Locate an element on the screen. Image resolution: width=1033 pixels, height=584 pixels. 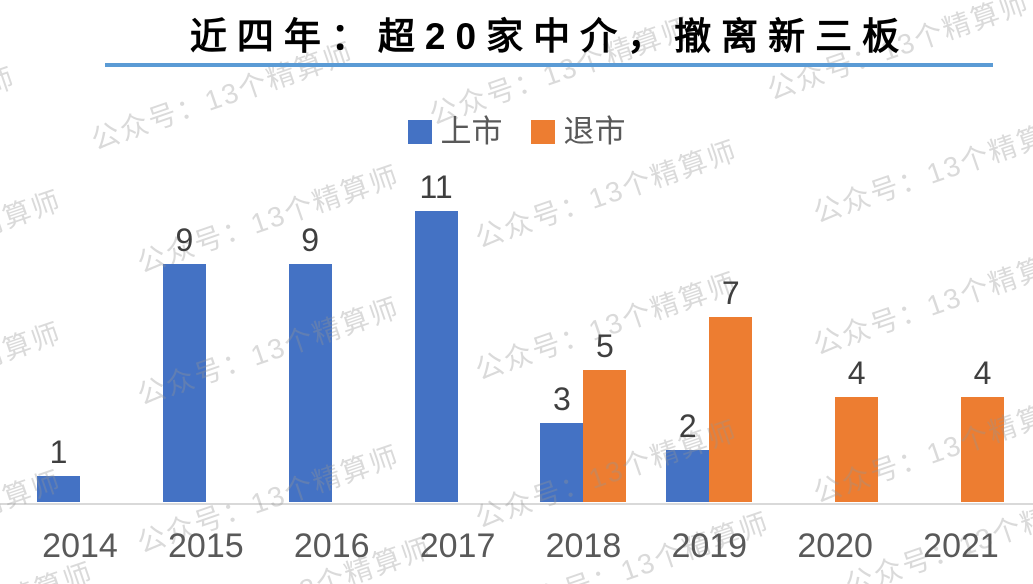
legend-swatch-listed is located at coordinates (419, 132).